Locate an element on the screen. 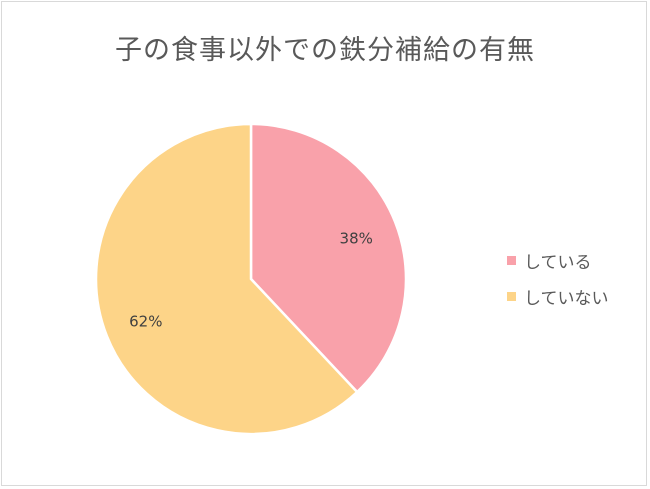 The width and height of the screenshot is (650, 489). data-label-shiteiru: 38% is located at coordinates (356, 238).